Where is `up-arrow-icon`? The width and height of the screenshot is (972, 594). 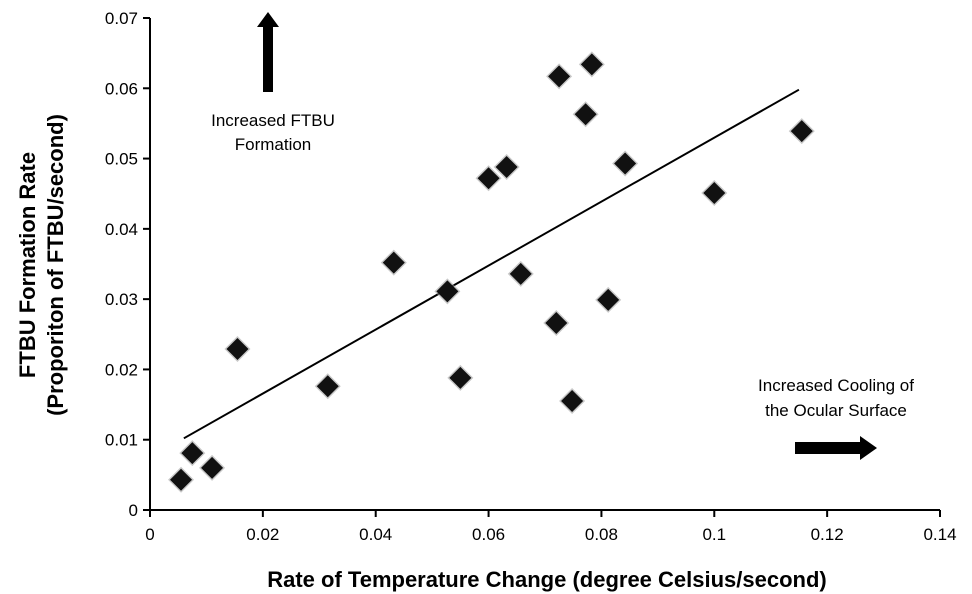
up-arrow-icon is located at coordinates (268, 52).